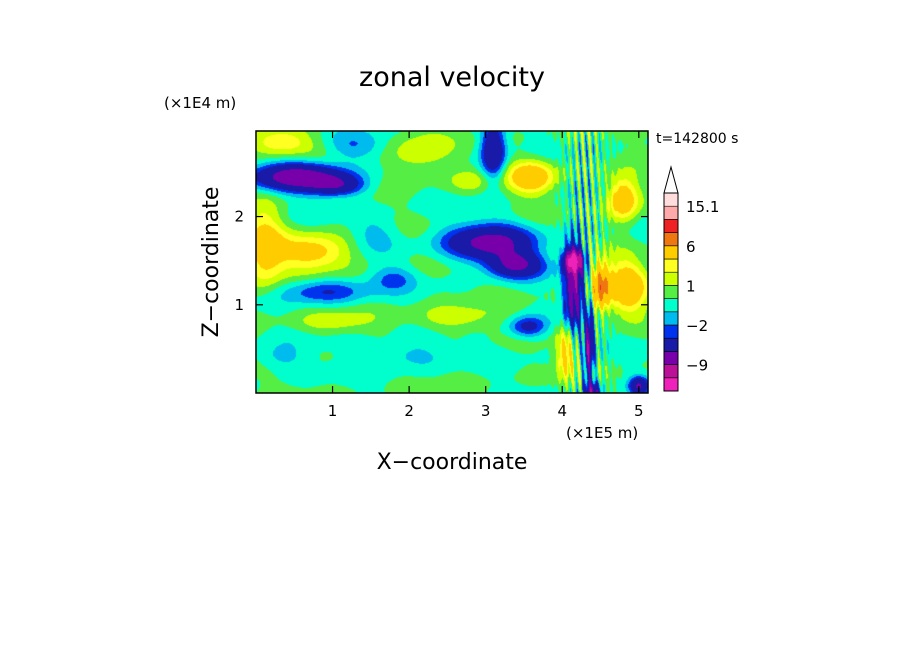  What do you see at coordinates (333, 411) in the screenshot?
I see `x-tick-label: 1` at bounding box center [333, 411].